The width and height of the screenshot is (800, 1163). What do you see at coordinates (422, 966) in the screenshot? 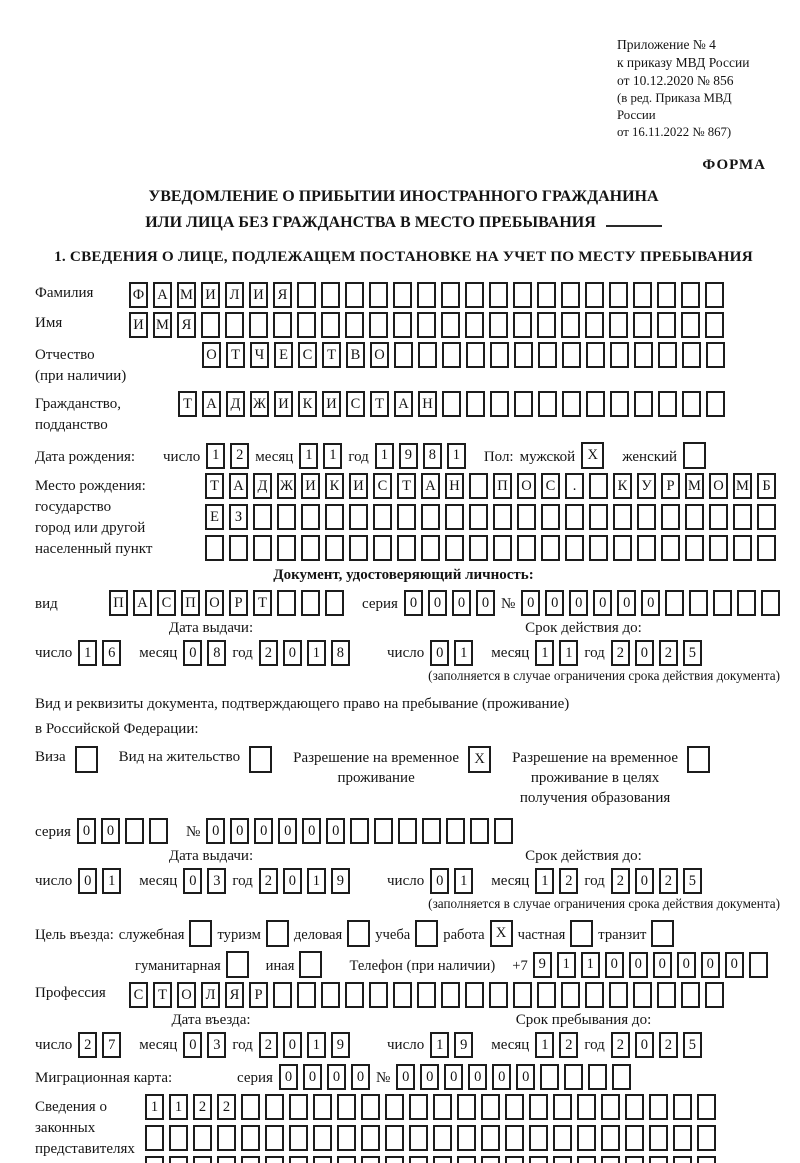
I see `phone-label: Телефон (при наличии)` at bounding box center [422, 966].